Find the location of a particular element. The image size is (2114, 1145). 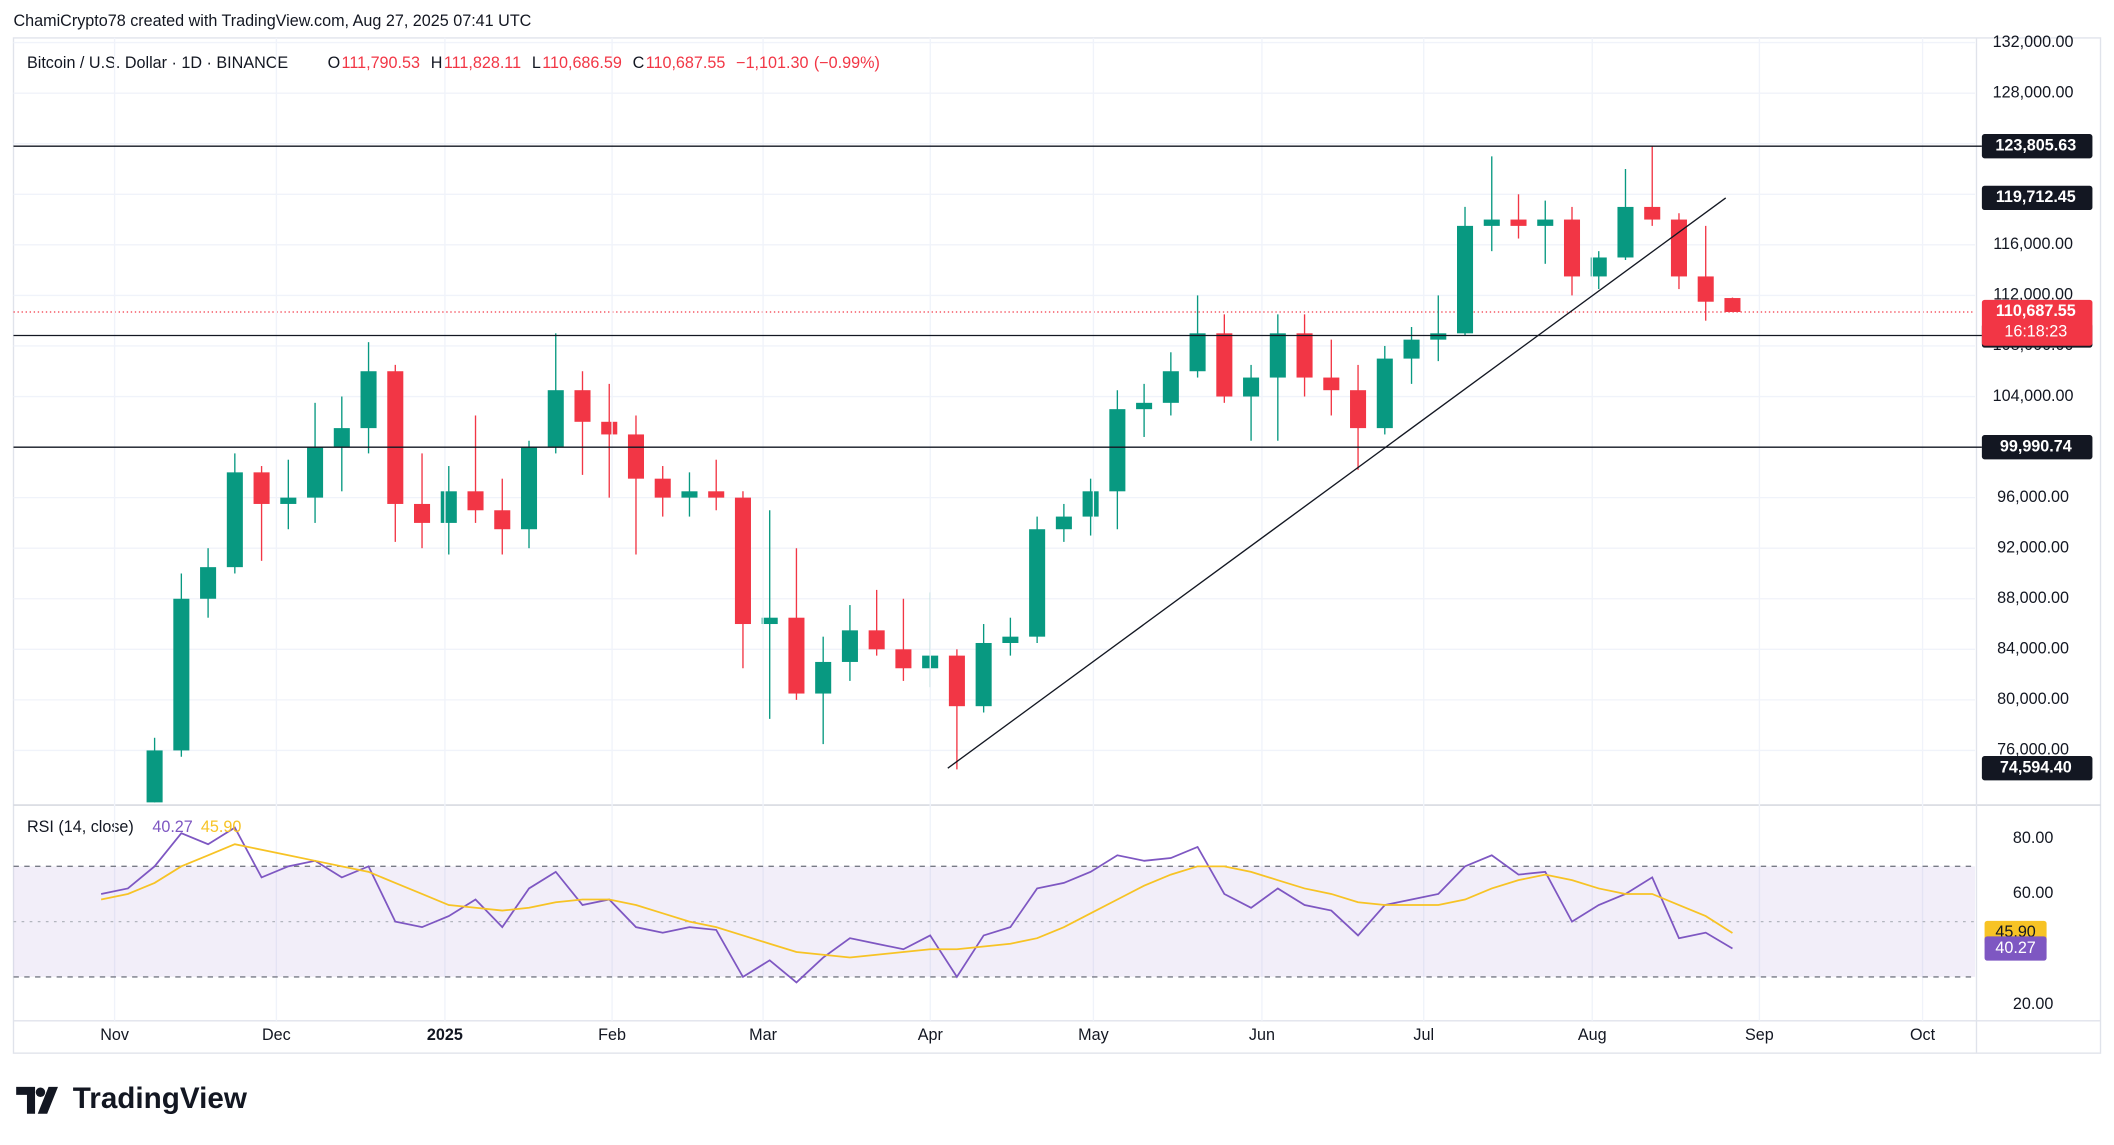

value-badge-label: 40.27 is located at coordinates (2015, 948).